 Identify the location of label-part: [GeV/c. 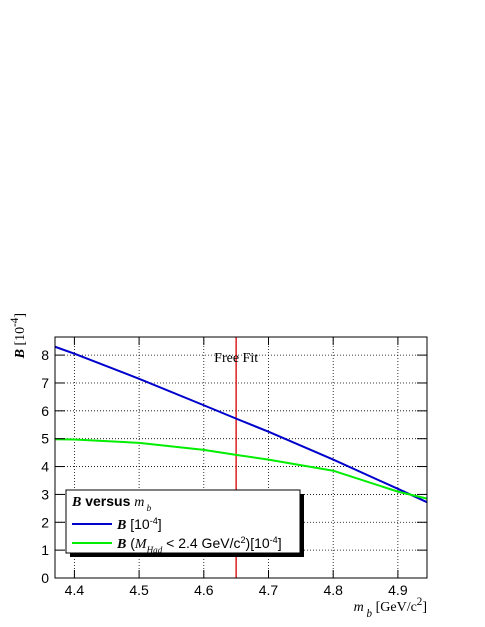
(394, 607).